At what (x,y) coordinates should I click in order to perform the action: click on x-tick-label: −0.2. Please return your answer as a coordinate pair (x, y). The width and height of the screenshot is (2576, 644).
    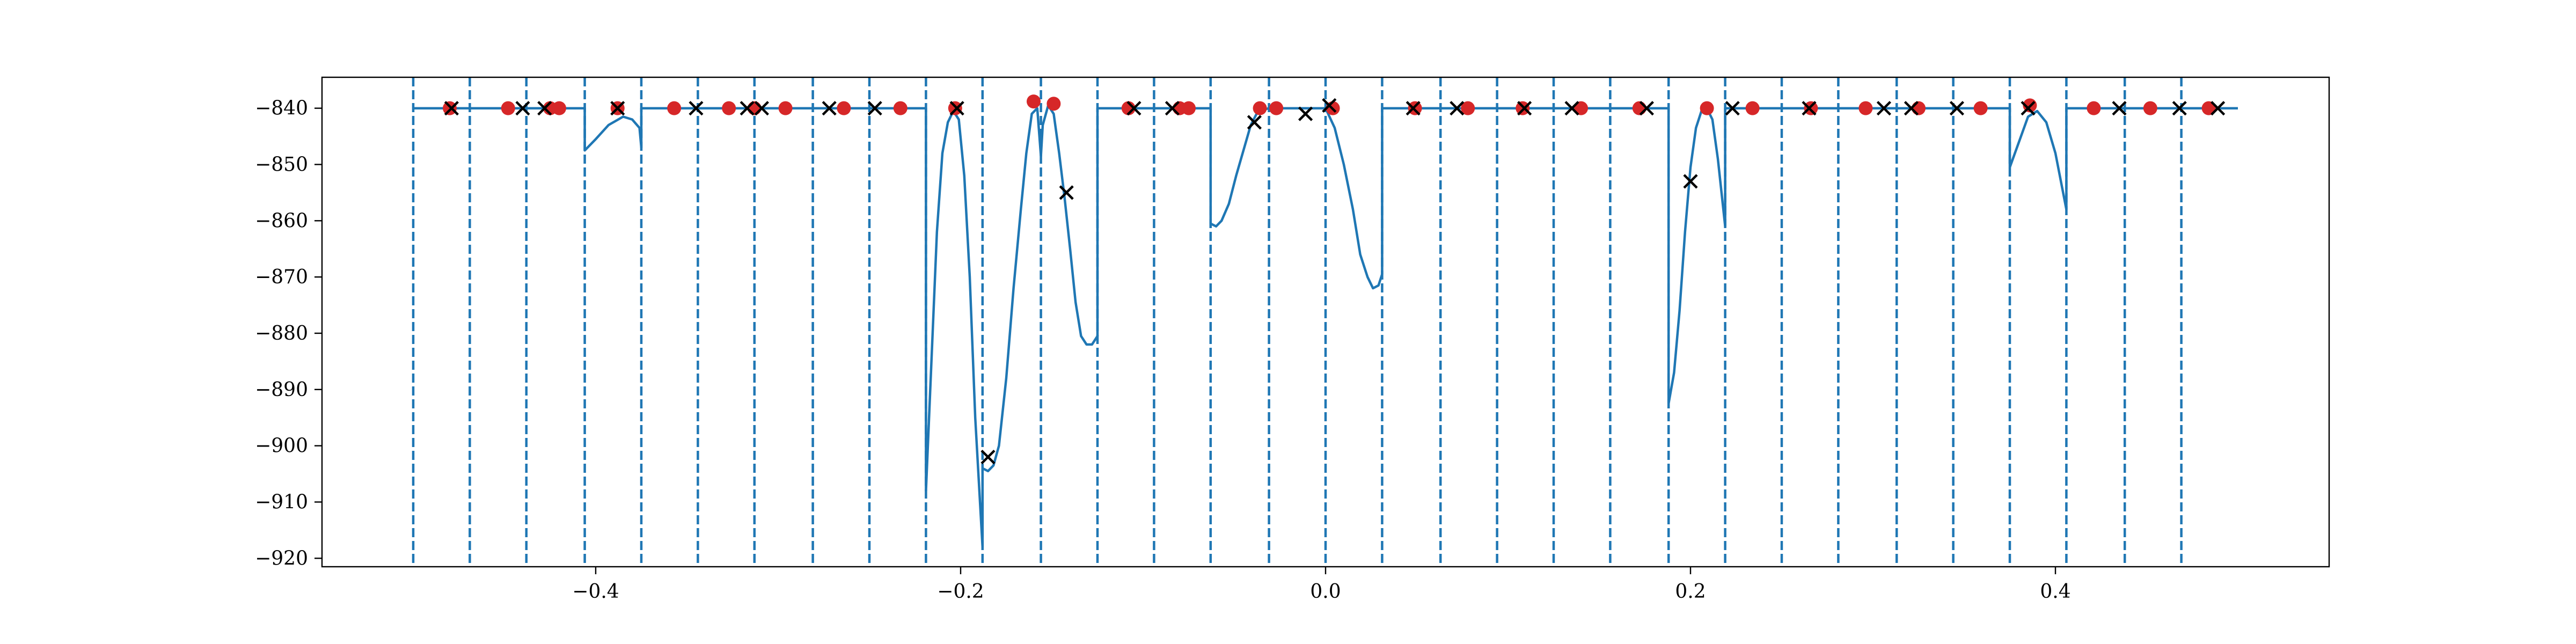
    Looking at the image, I should click on (960, 592).